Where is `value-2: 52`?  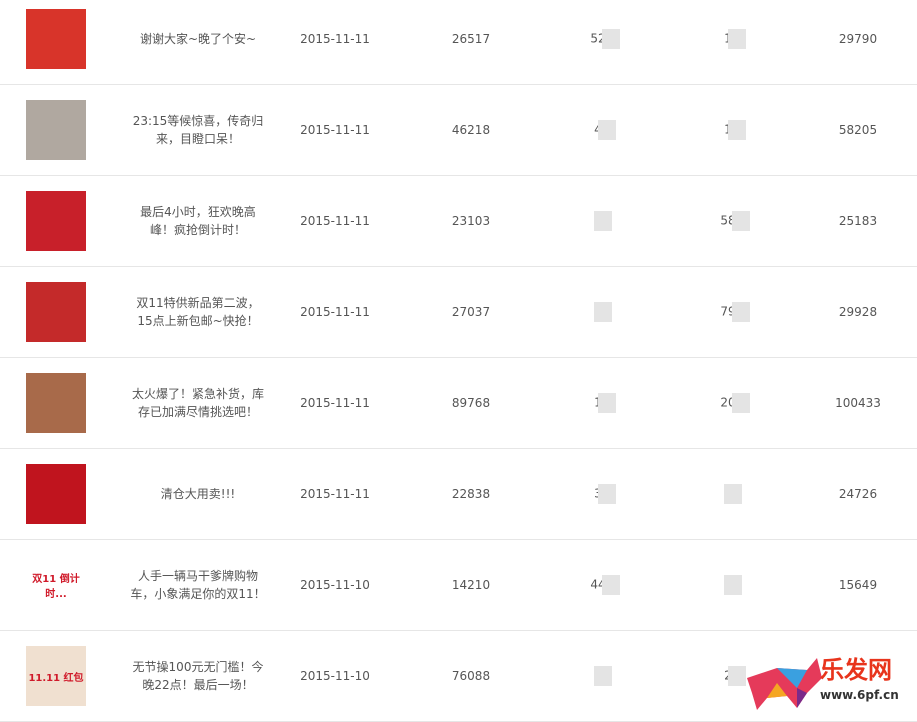
value-2: 52 is located at coordinates (605, 39).